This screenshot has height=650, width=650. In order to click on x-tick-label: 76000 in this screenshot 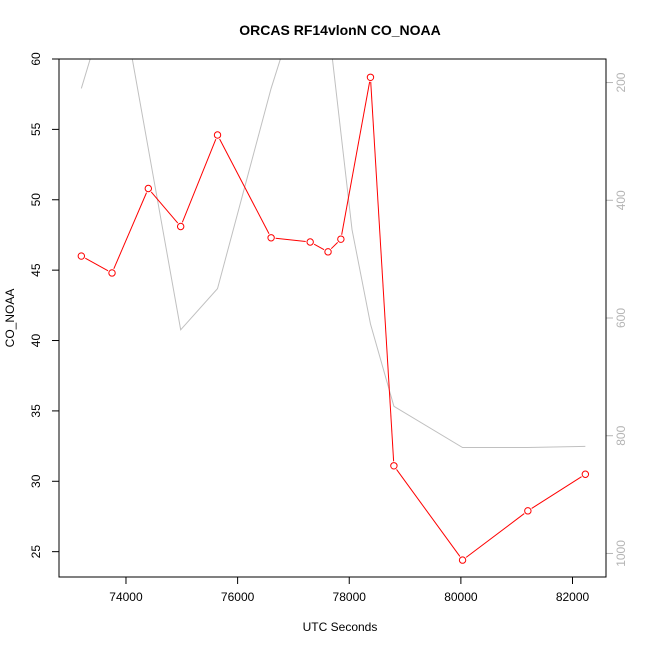, I will do `click(238, 597)`.